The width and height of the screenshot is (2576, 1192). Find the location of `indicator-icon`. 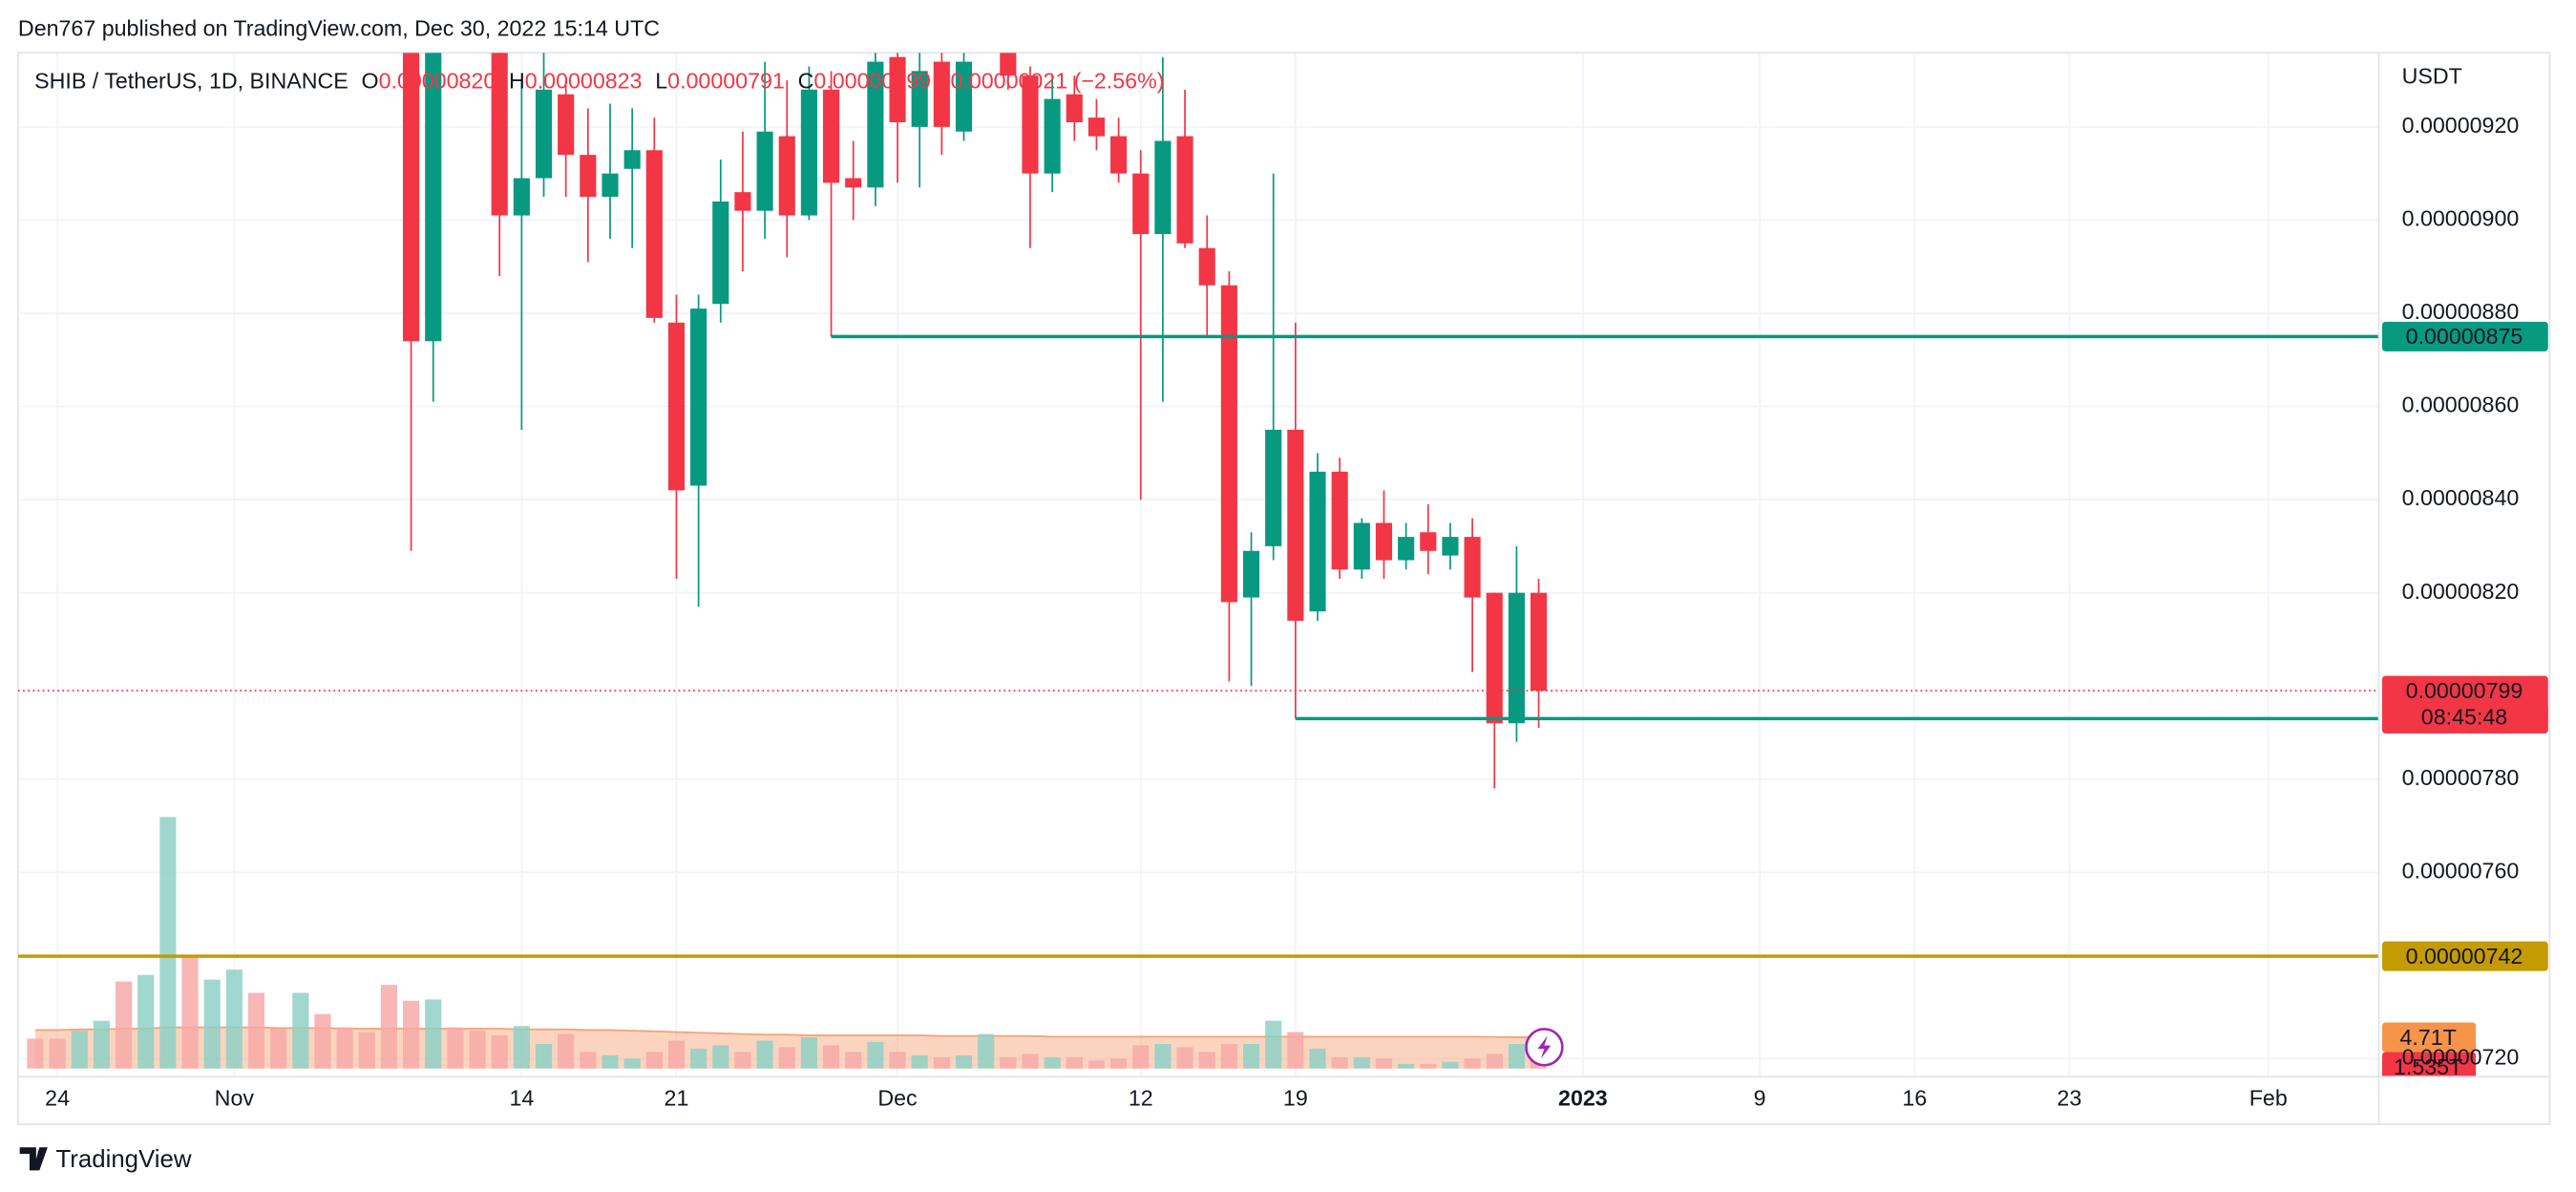

indicator-icon is located at coordinates (1544, 1048).